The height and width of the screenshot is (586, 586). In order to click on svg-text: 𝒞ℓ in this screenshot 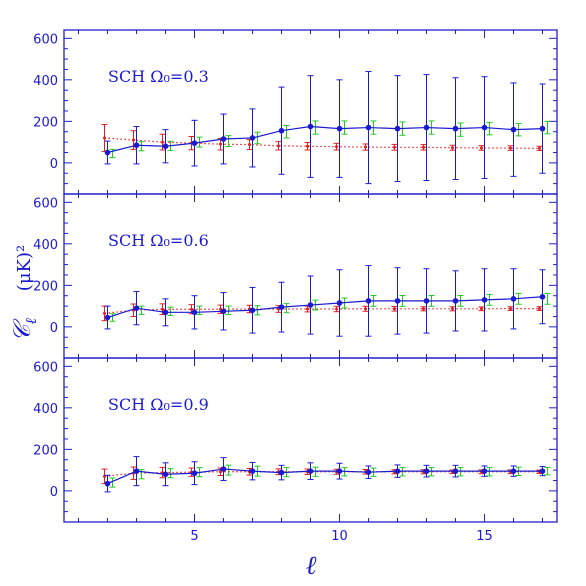, I will do `click(24, 330)`.